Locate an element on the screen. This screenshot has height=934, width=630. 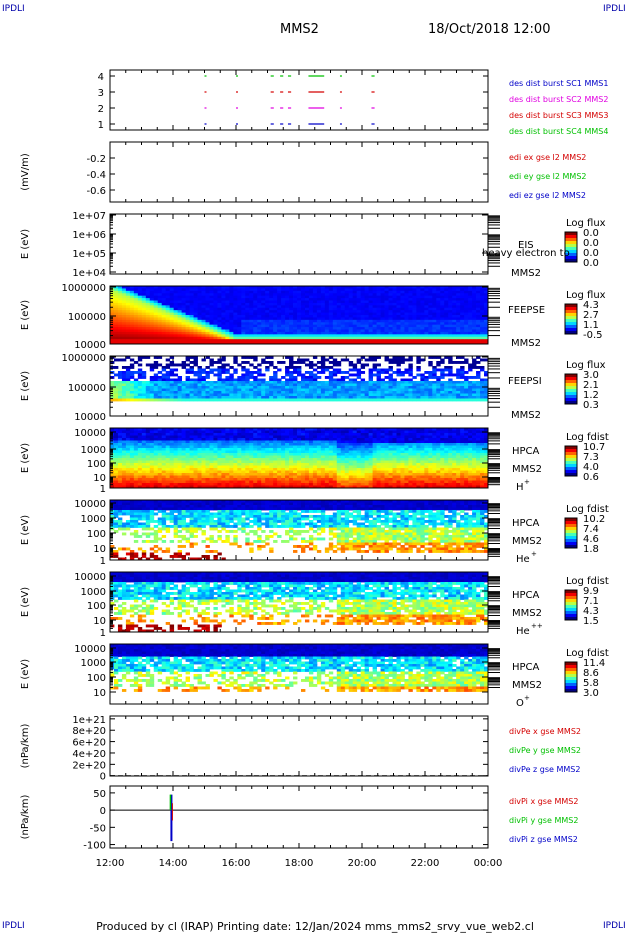
colorbar-tick-label: 2.1 is located at coordinates (591, 385).